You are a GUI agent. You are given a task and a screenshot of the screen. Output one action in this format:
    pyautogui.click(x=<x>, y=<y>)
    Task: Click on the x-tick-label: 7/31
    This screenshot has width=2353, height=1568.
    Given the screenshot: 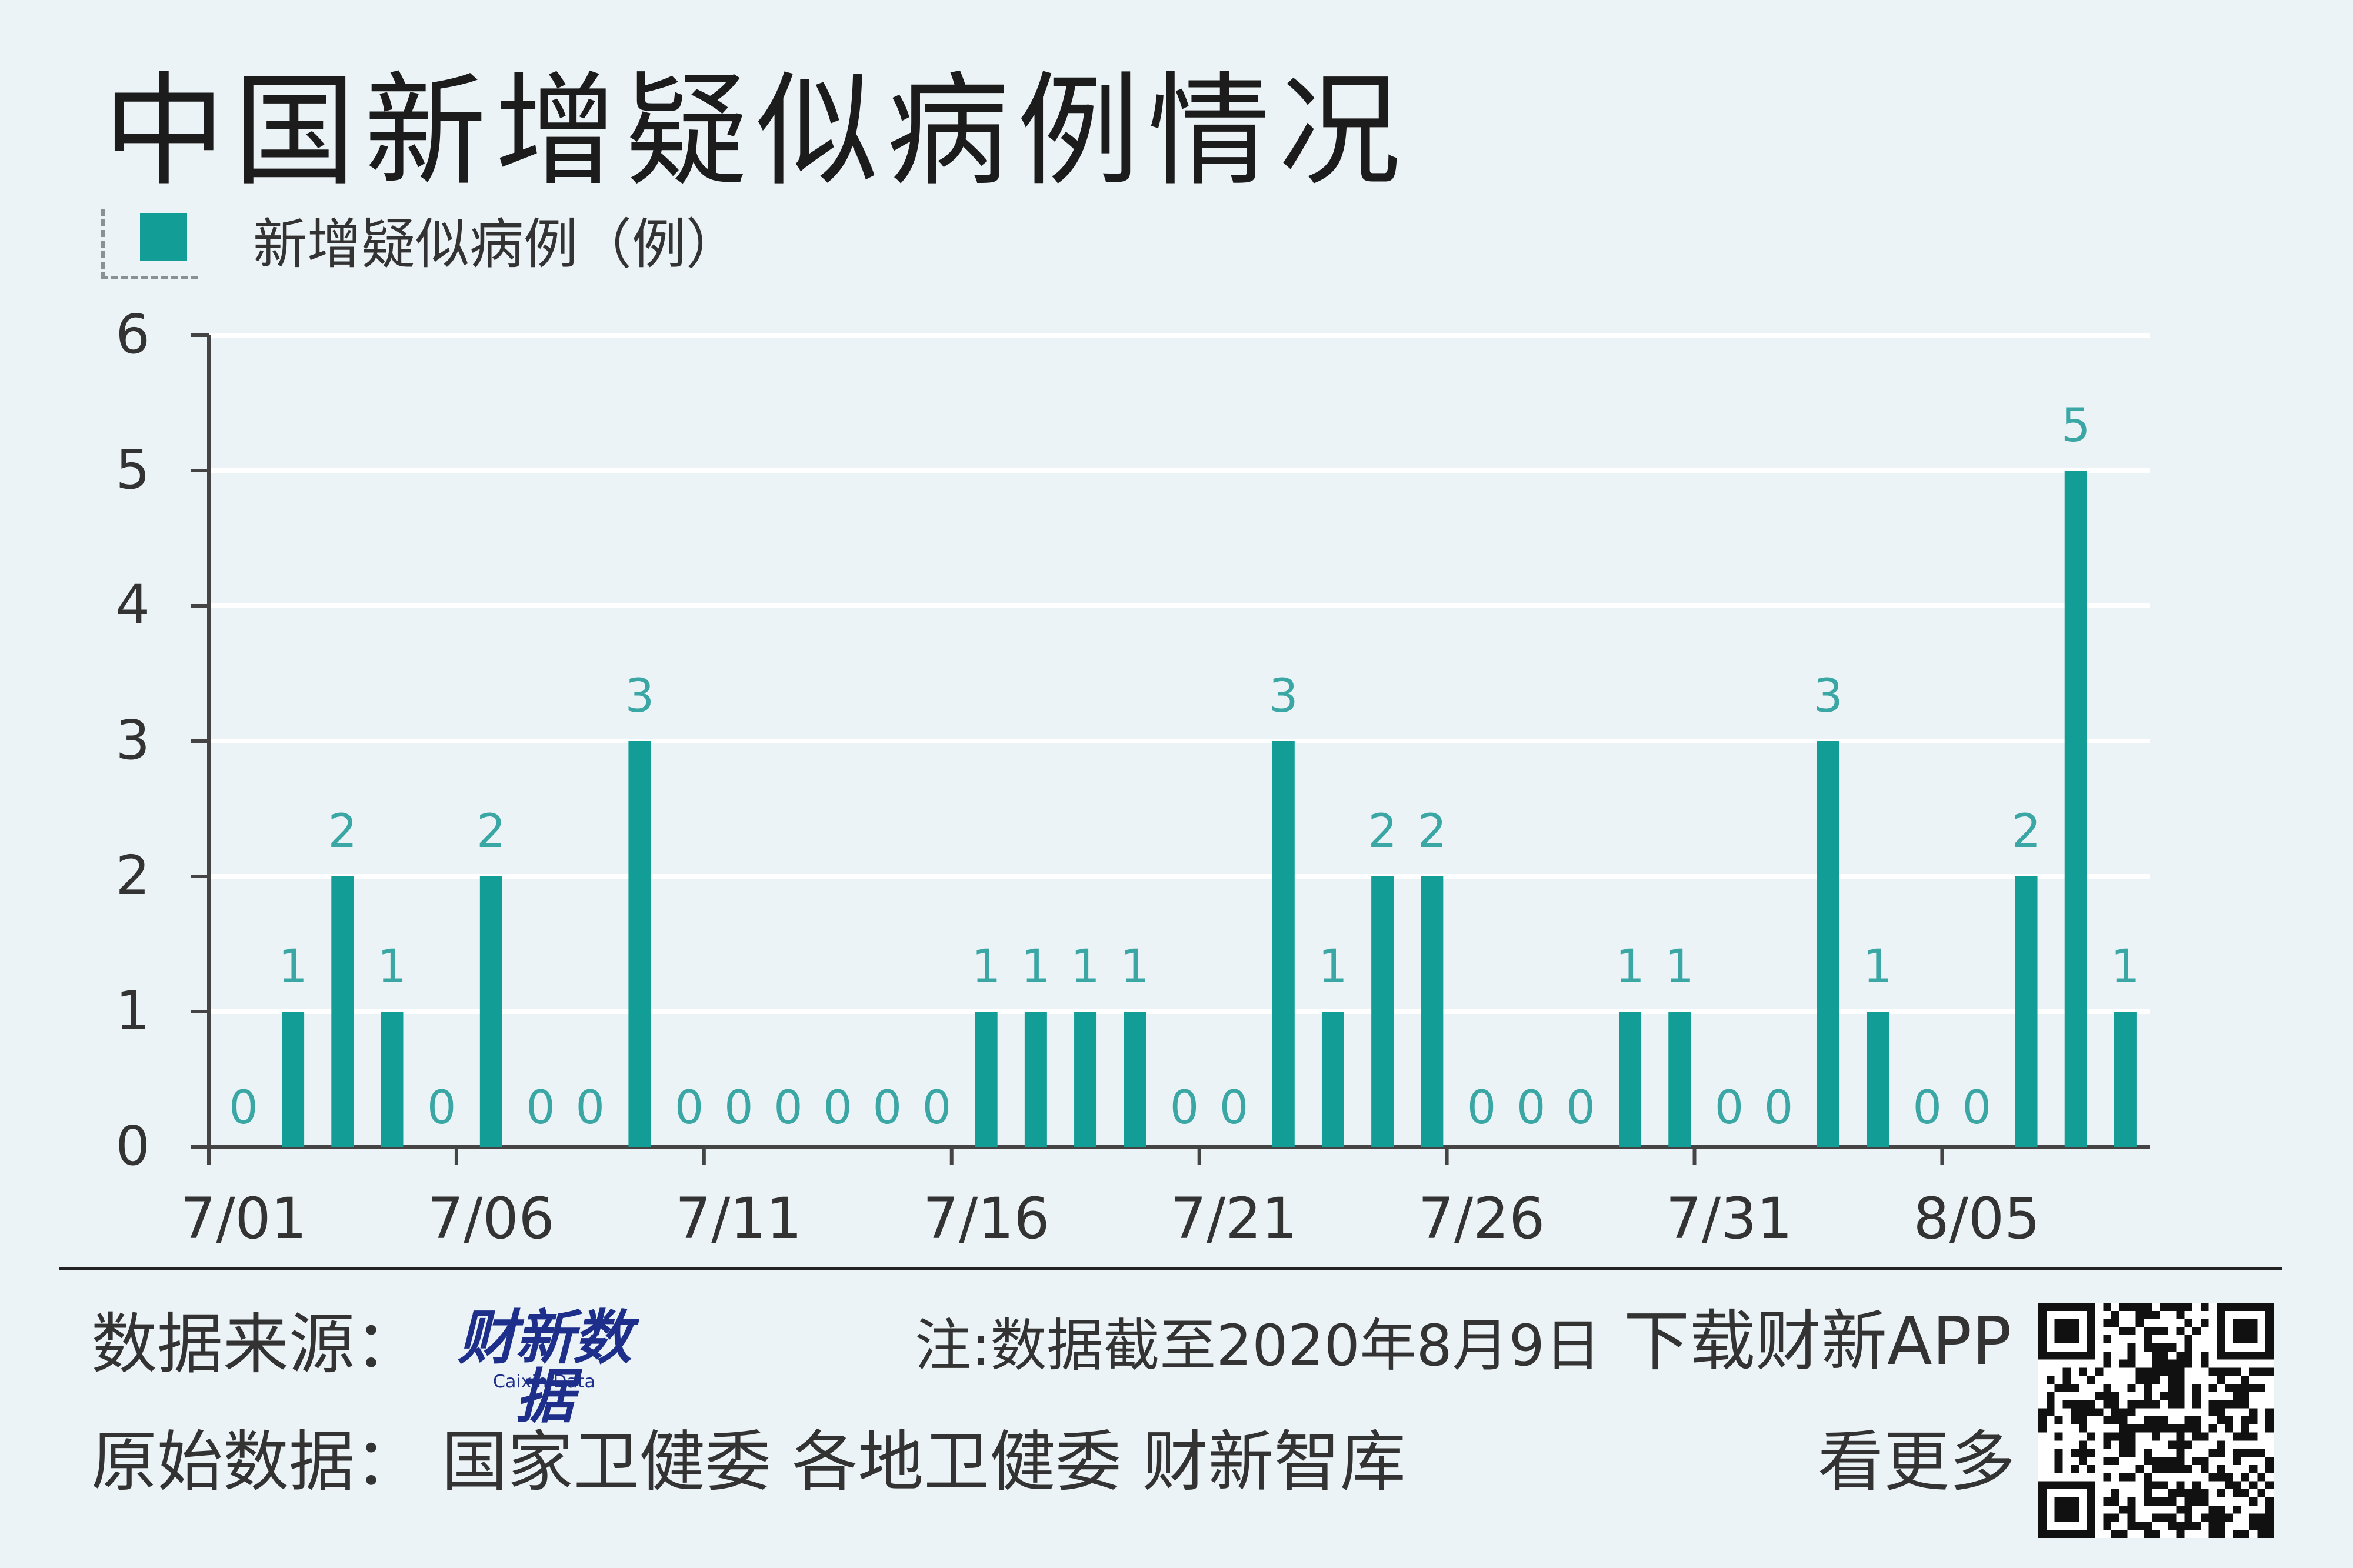 What is the action you would take?
    pyautogui.click(x=1730, y=1219)
    